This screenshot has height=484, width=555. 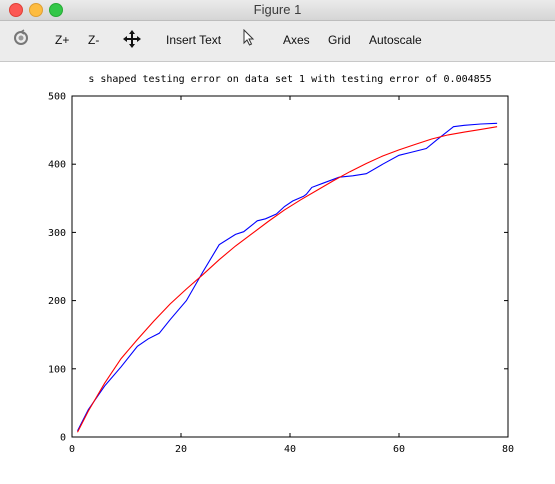 What do you see at coordinates (181, 449) in the screenshot?
I see `x-tick-label: 20` at bounding box center [181, 449].